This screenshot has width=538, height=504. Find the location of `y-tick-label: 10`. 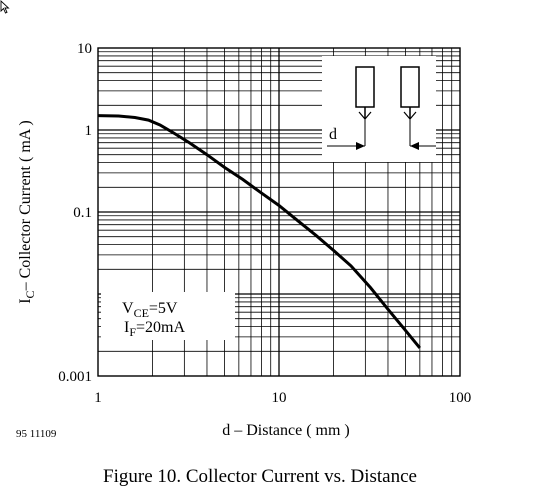

y-tick-label: 10 is located at coordinates (84, 49).